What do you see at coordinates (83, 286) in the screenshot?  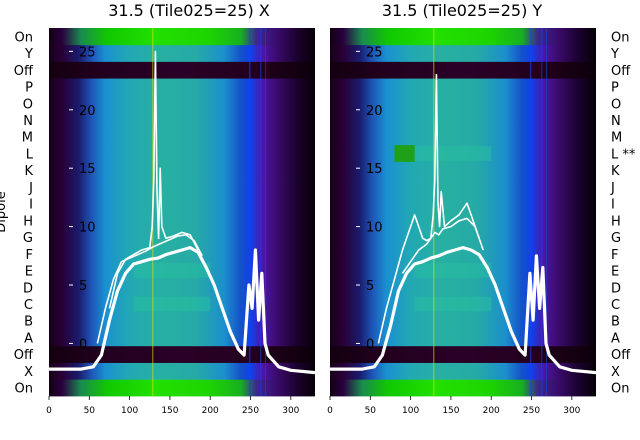 I see `overlay-tick-label: 5` at bounding box center [83, 286].